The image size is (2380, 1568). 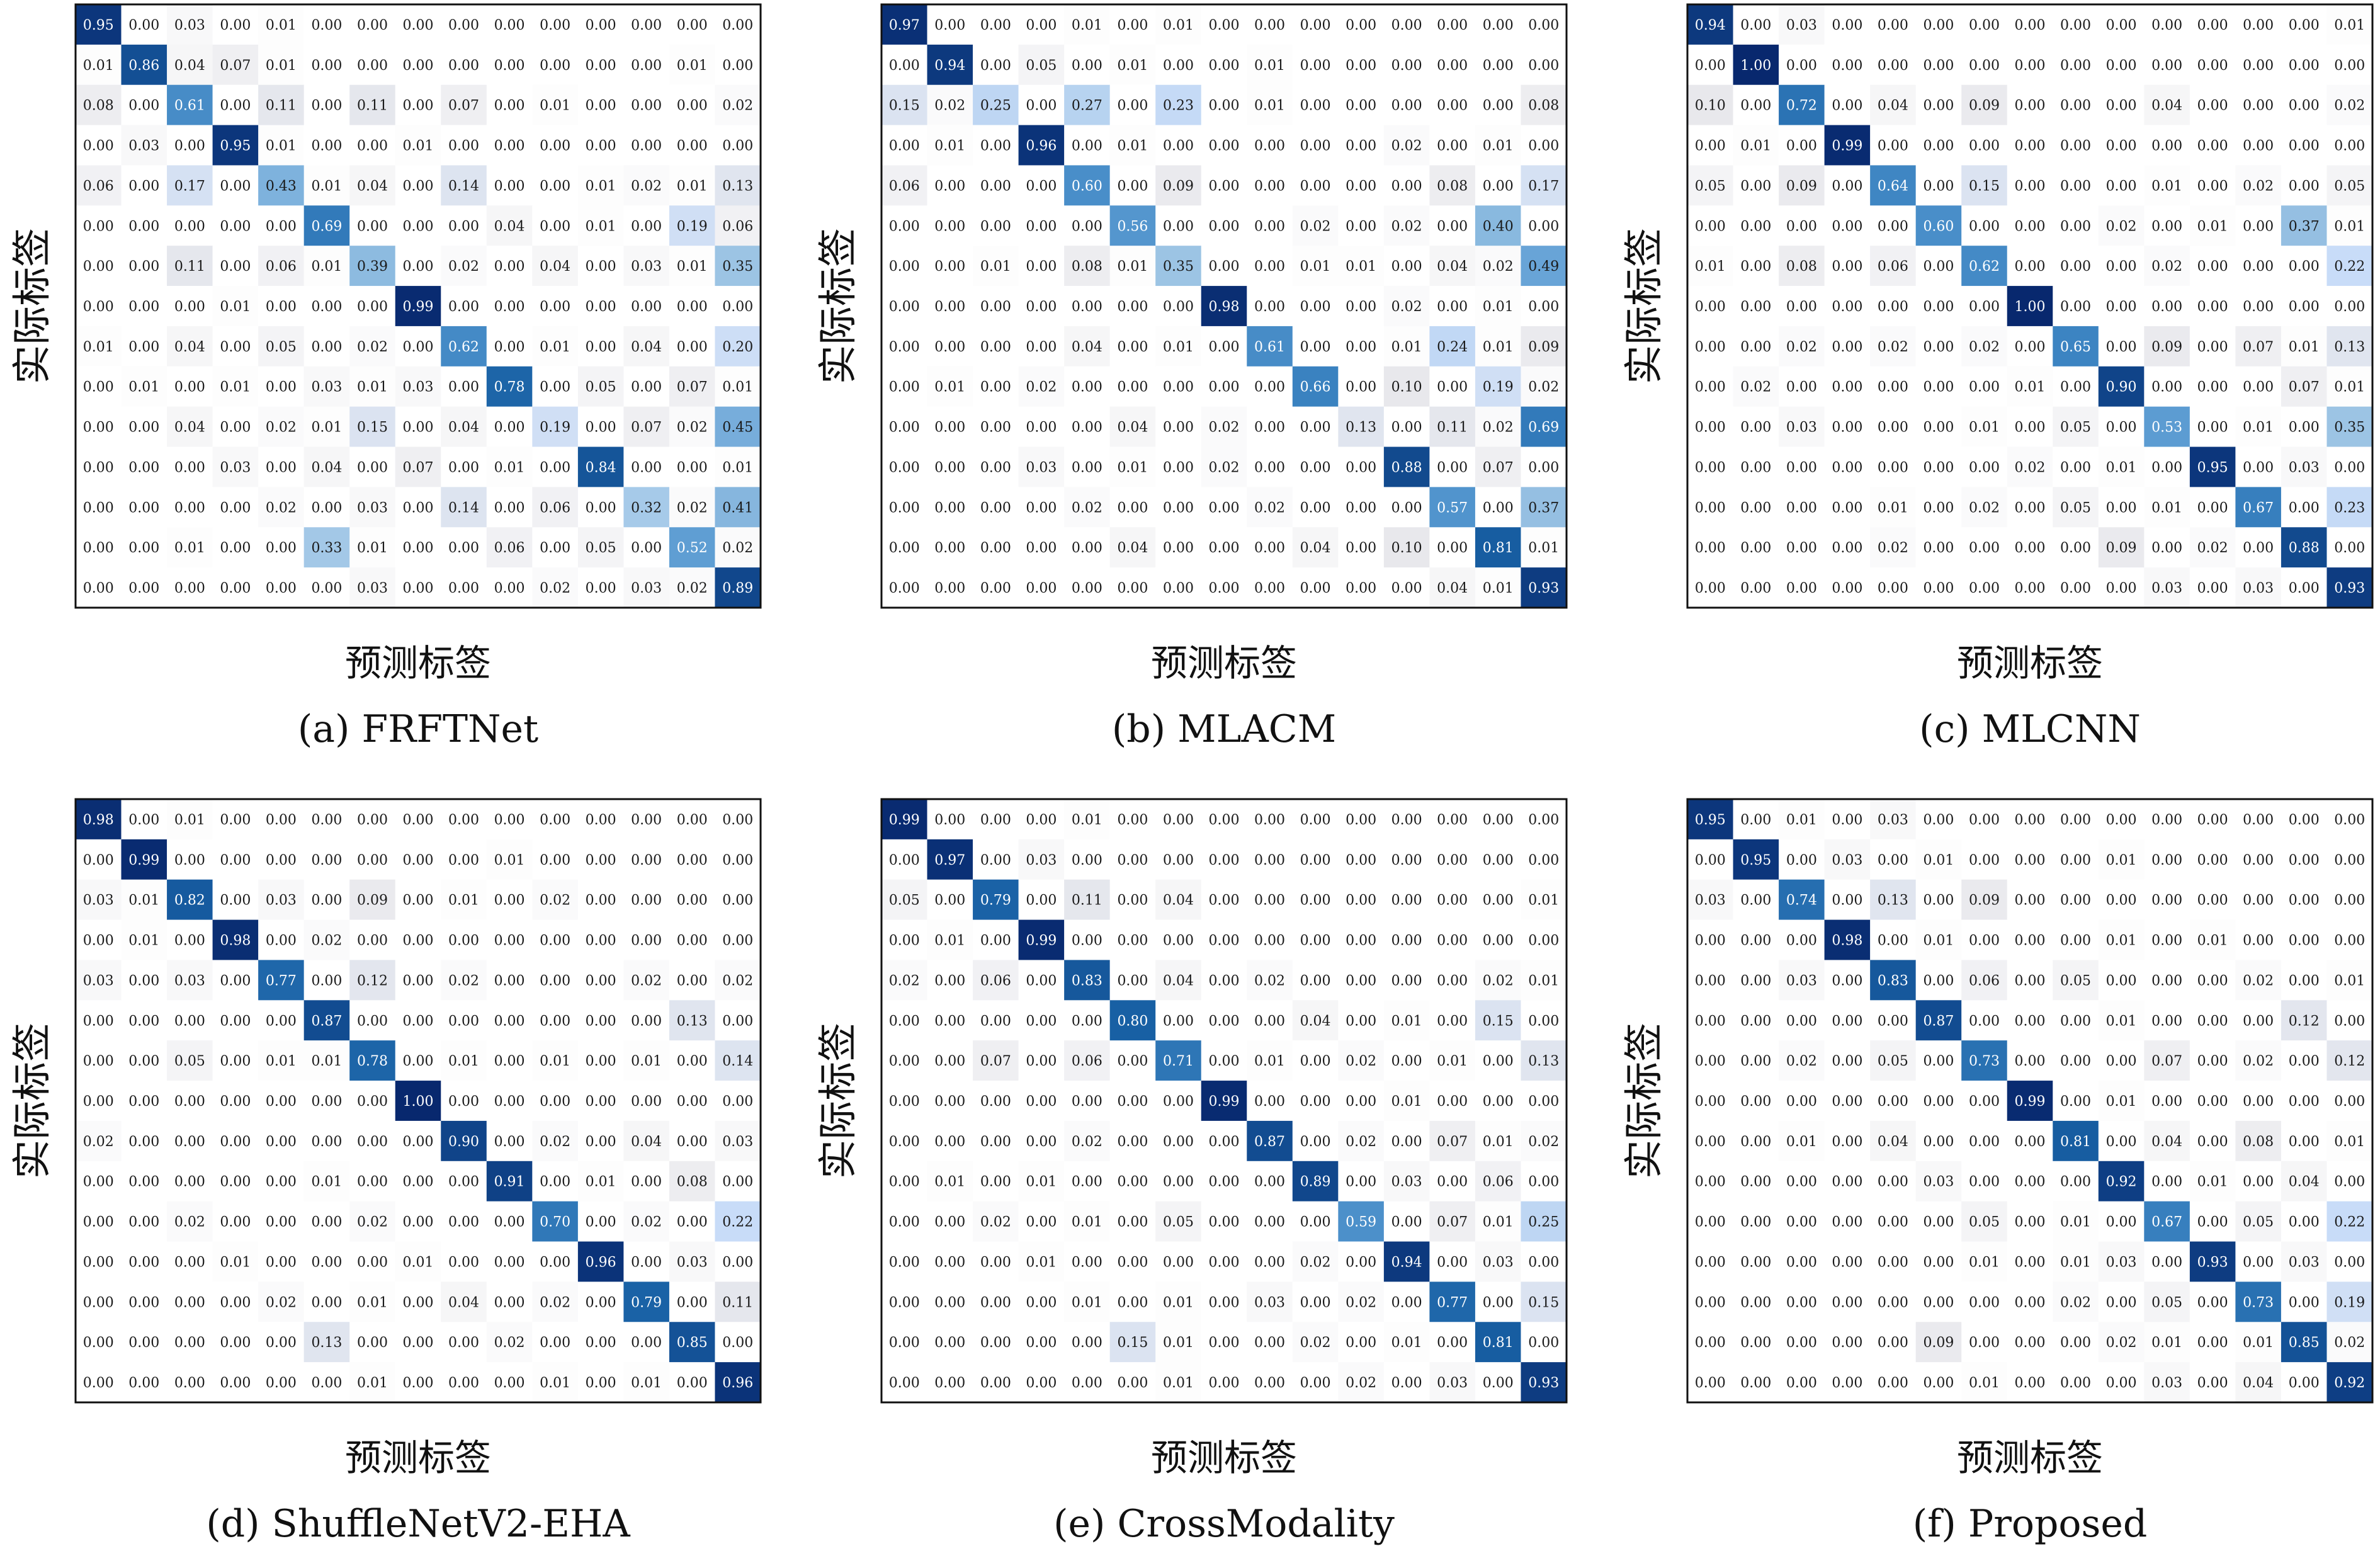 I want to click on cell-value-label: 0.04, so click(x=1178, y=981).